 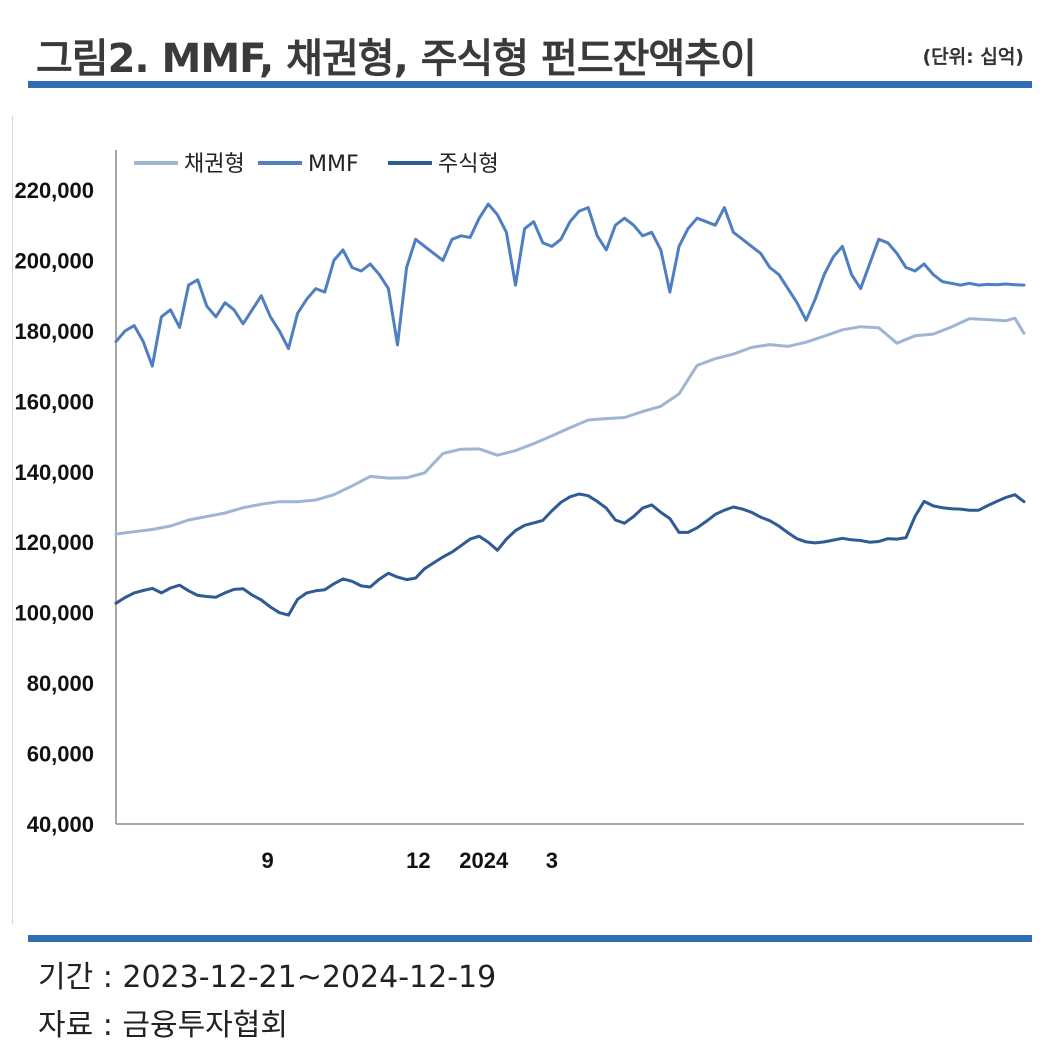 What do you see at coordinates (973, 57) in the screenshot?
I see `unit-label: (단위: 십억)` at bounding box center [973, 57].